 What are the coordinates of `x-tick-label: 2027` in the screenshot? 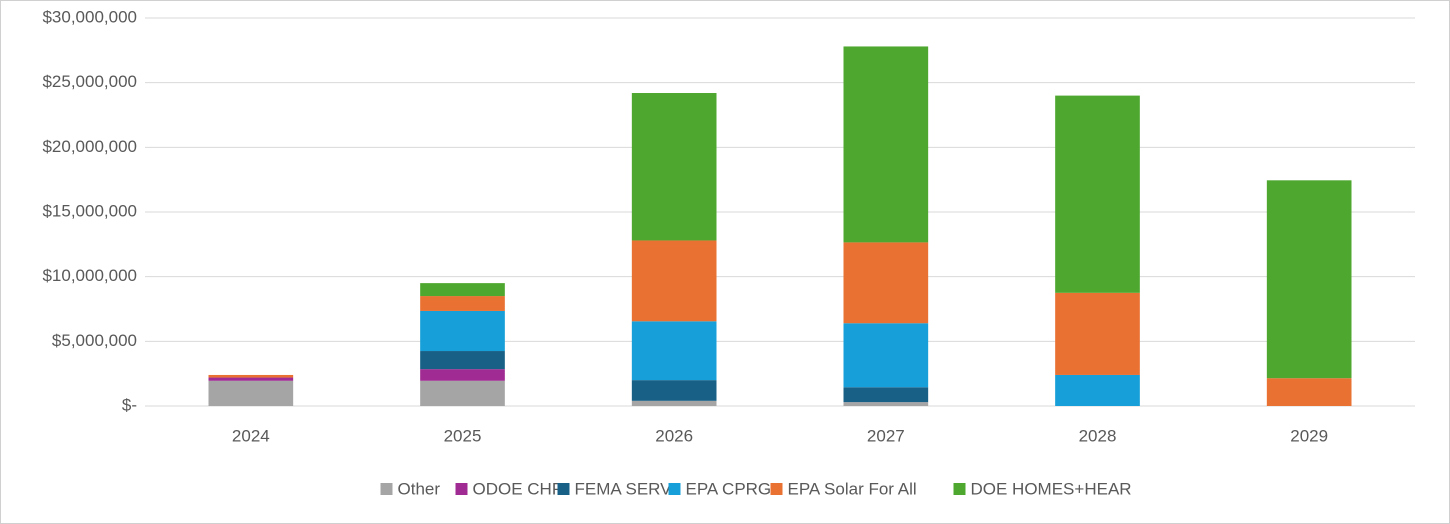 It's located at (886, 435).